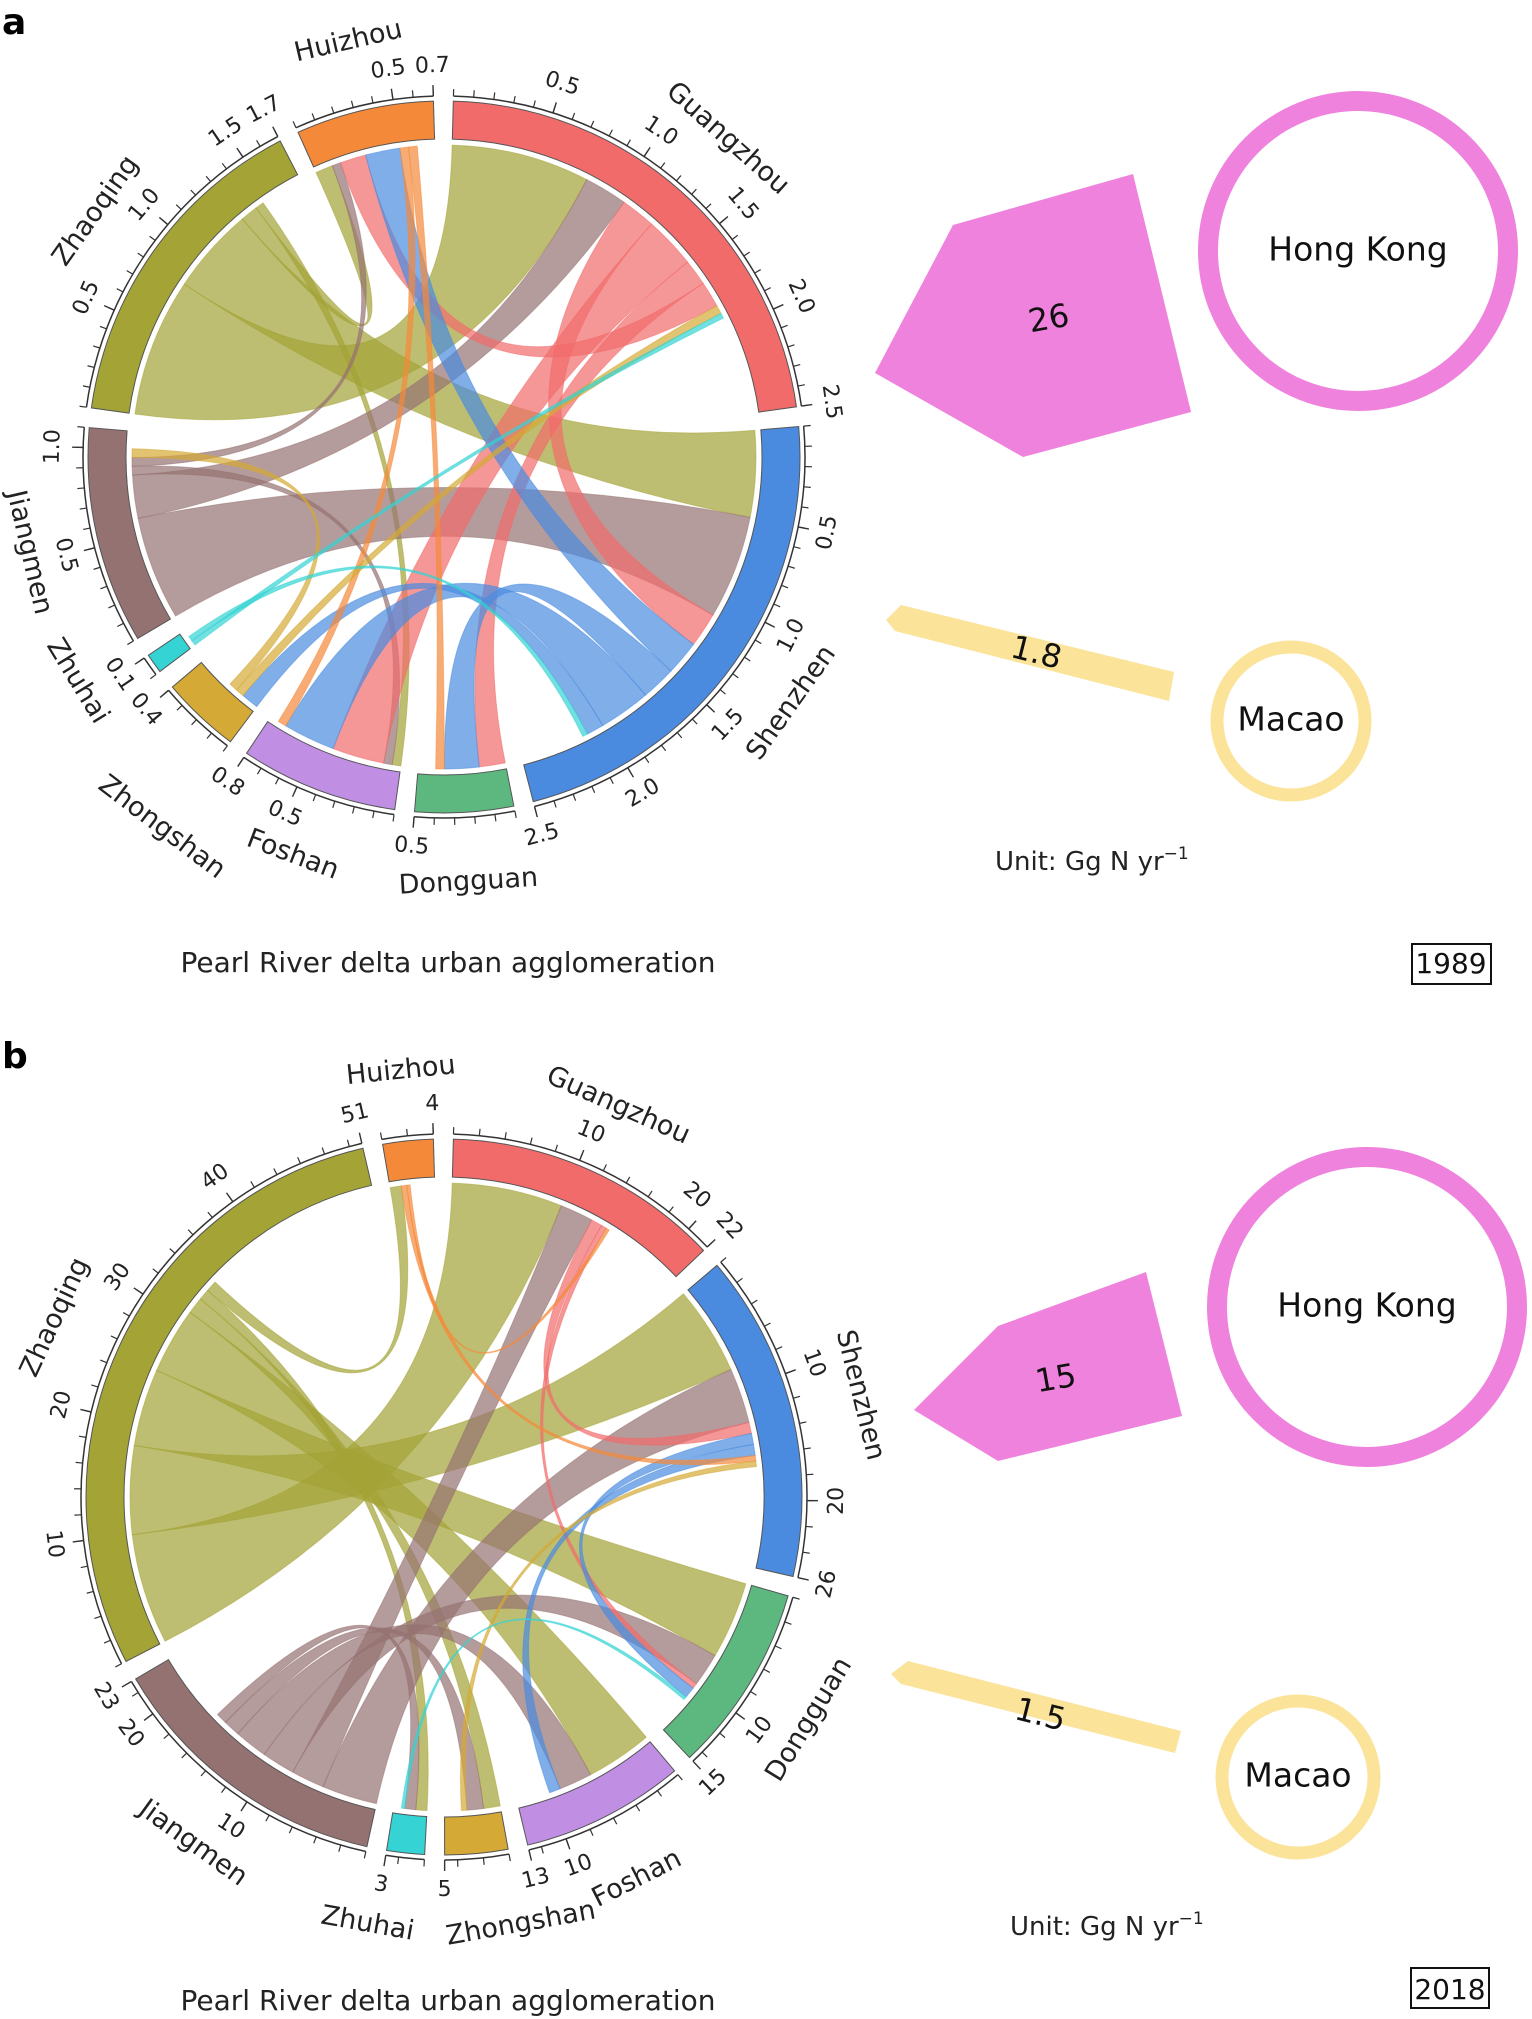 Image resolution: width=1532 pixels, height=2019 pixels. I want to click on tick-label: 2.5, so click(832, 402).